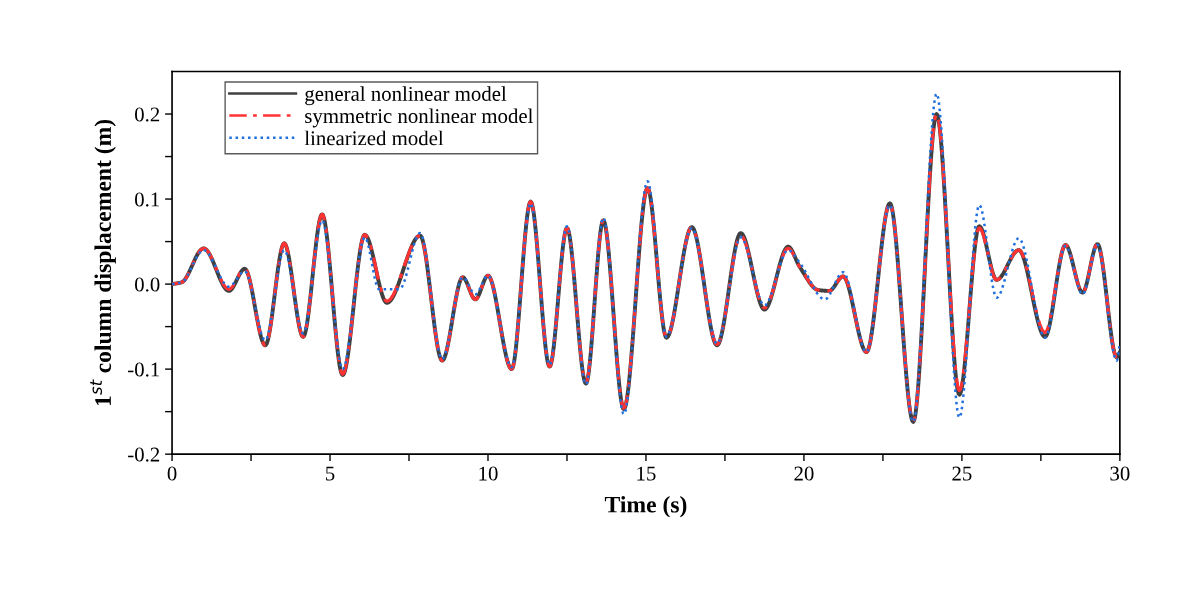  What do you see at coordinates (144, 454) in the screenshot?
I see `y-tick-label: -0.2` at bounding box center [144, 454].